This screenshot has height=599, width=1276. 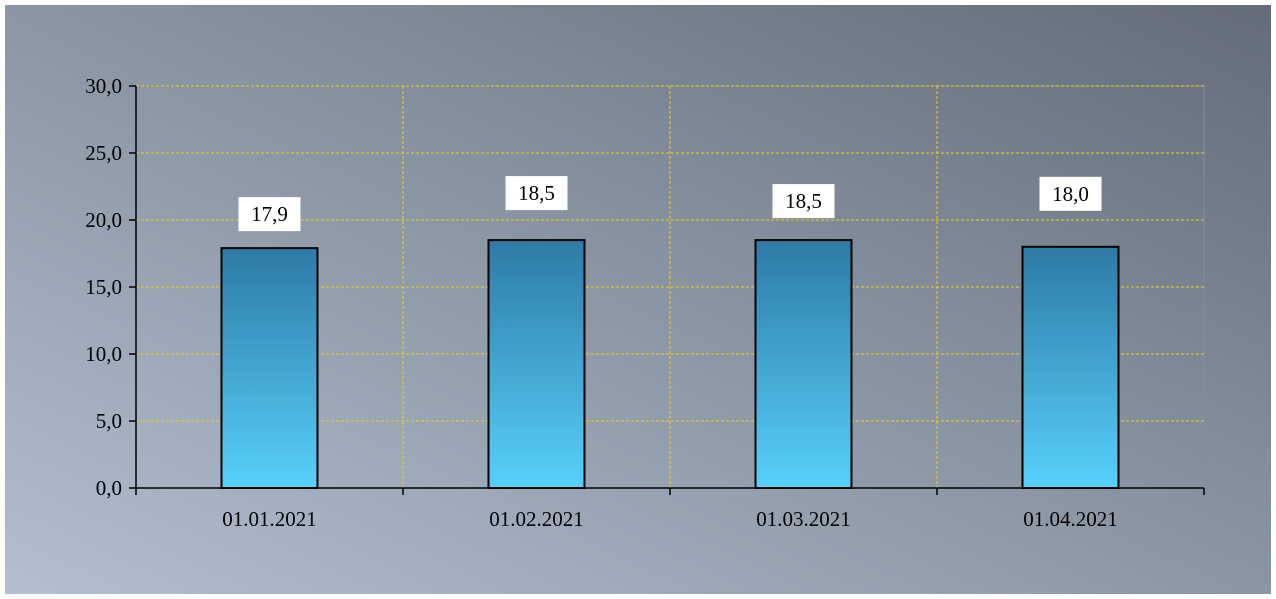 I want to click on y-tick-label: 20,0, so click(x=103, y=220).